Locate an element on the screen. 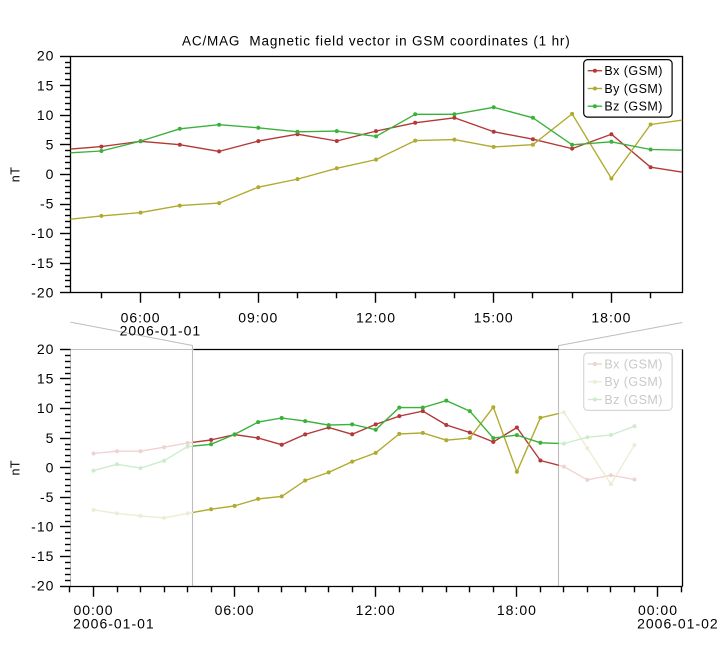  svg-text: 2006-01-02 is located at coordinates (678, 624).